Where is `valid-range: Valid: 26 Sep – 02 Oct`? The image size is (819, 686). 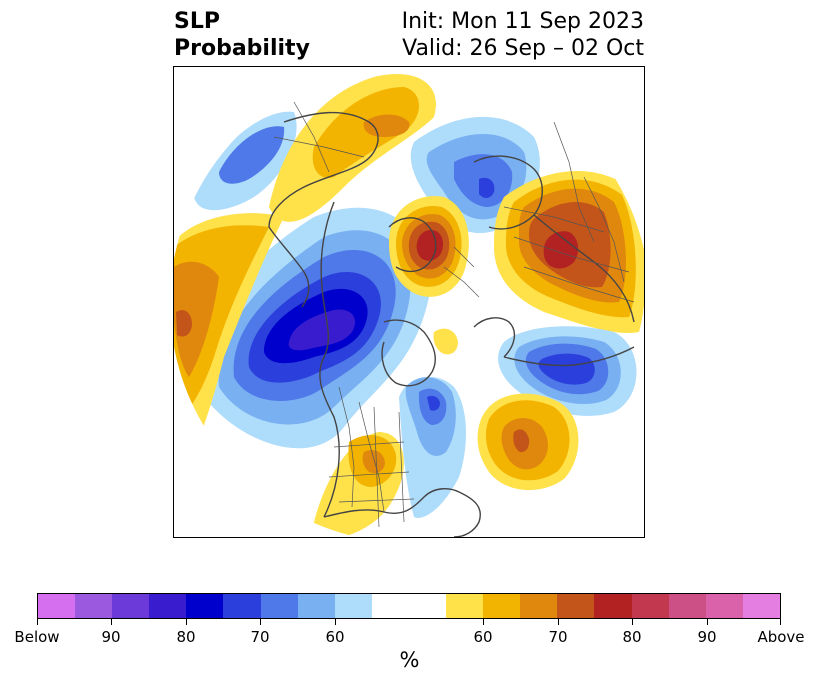 valid-range: Valid: 26 Sep – 02 Oct is located at coordinates (523, 48).